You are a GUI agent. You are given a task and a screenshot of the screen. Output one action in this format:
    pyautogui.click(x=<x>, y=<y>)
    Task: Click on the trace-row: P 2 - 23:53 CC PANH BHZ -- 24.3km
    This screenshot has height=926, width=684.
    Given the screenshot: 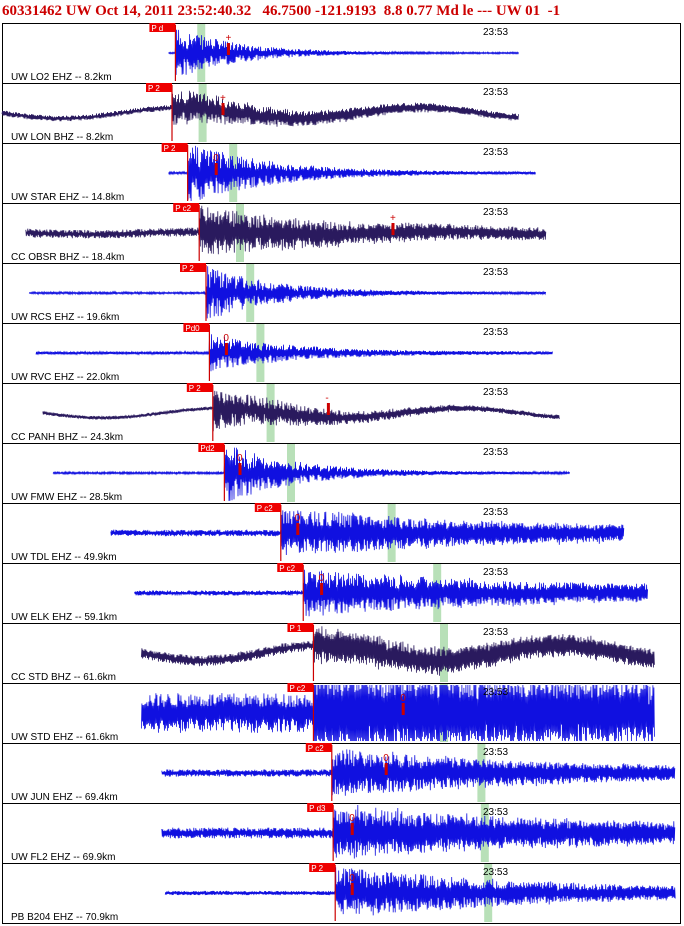 What is the action you would take?
    pyautogui.click(x=341, y=413)
    